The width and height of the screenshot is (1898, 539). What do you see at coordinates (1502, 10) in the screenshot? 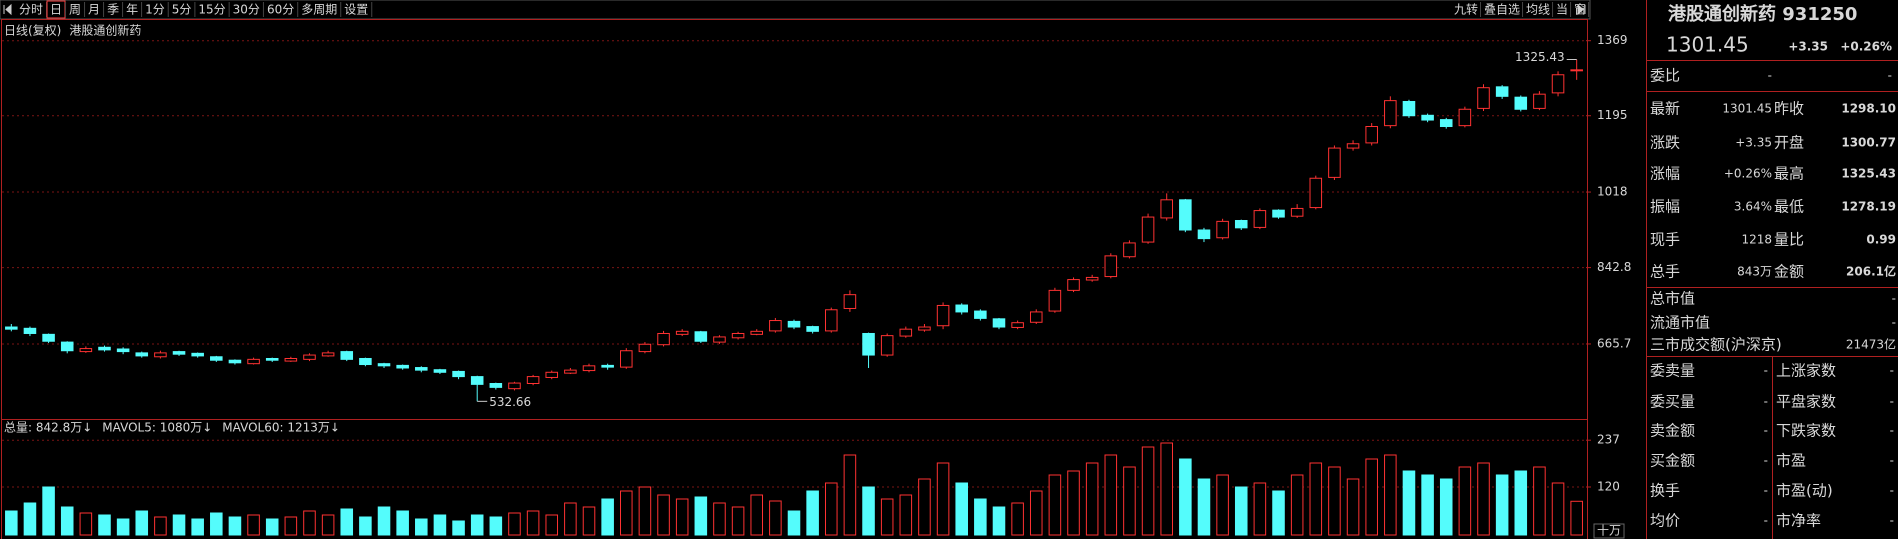
I see `toolbar-button: 叠自选` at bounding box center [1502, 10].